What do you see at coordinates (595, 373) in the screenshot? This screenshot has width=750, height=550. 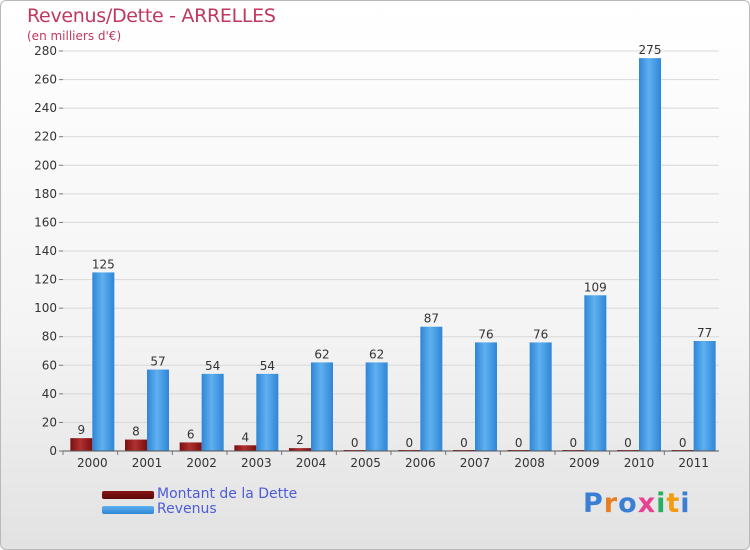 I see `bar-revenue-2009` at bounding box center [595, 373].